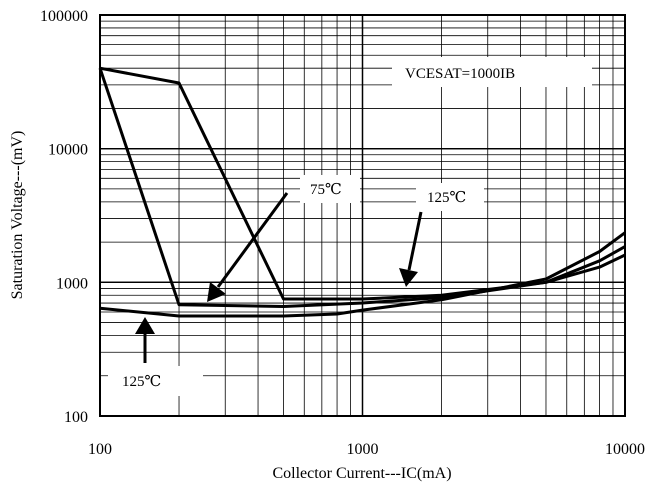 The image size is (651, 490). I want to click on temp-125-lower-label-box, so click(155, 381).